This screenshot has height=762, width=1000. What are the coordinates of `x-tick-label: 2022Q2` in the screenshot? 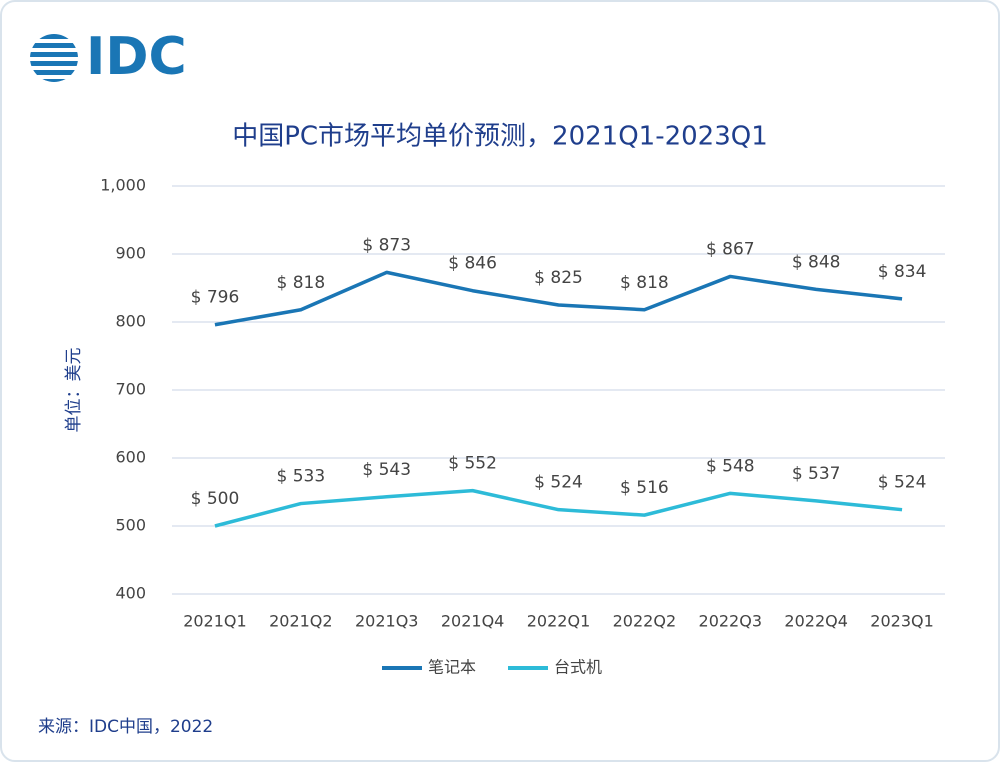 It's located at (645, 621).